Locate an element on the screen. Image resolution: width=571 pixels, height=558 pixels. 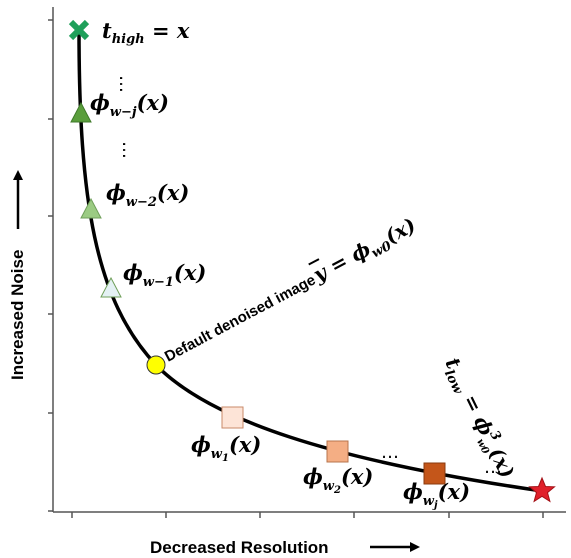
y-axis-title: Increased Noise is located at coordinates (17, 315).